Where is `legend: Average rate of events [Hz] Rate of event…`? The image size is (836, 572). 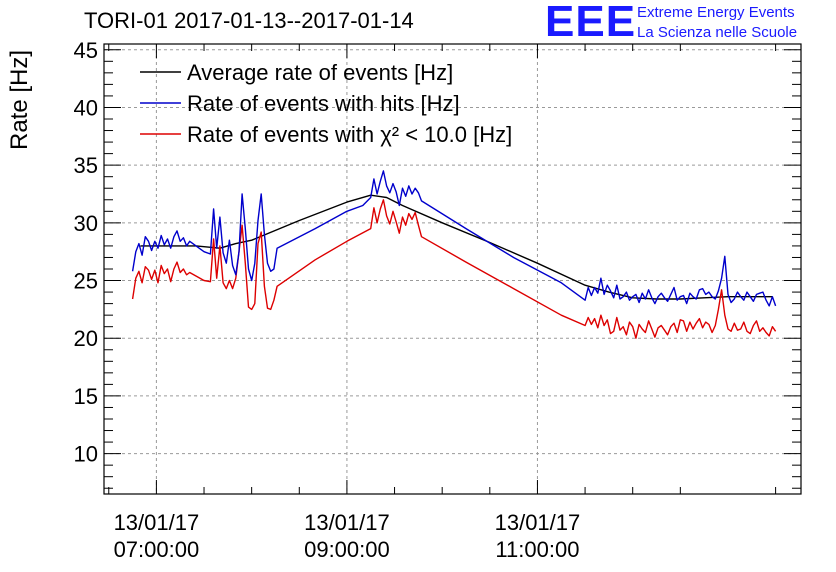
legend: Average rate of events [Hz] Rate of event… is located at coordinates (326, 103).